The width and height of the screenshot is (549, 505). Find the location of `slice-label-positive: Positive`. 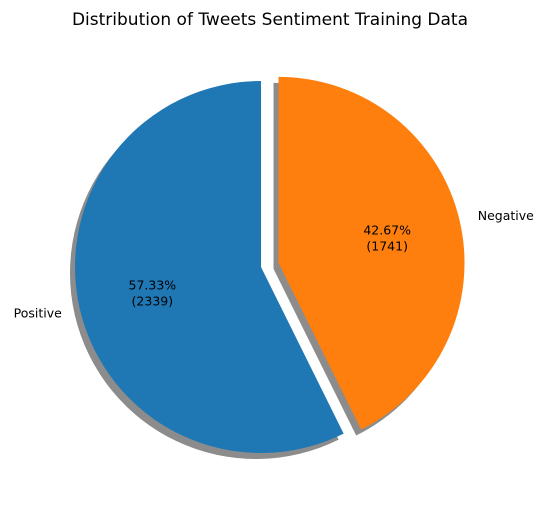

slice-label-positive: Positive is located at coordinates (38, 313).